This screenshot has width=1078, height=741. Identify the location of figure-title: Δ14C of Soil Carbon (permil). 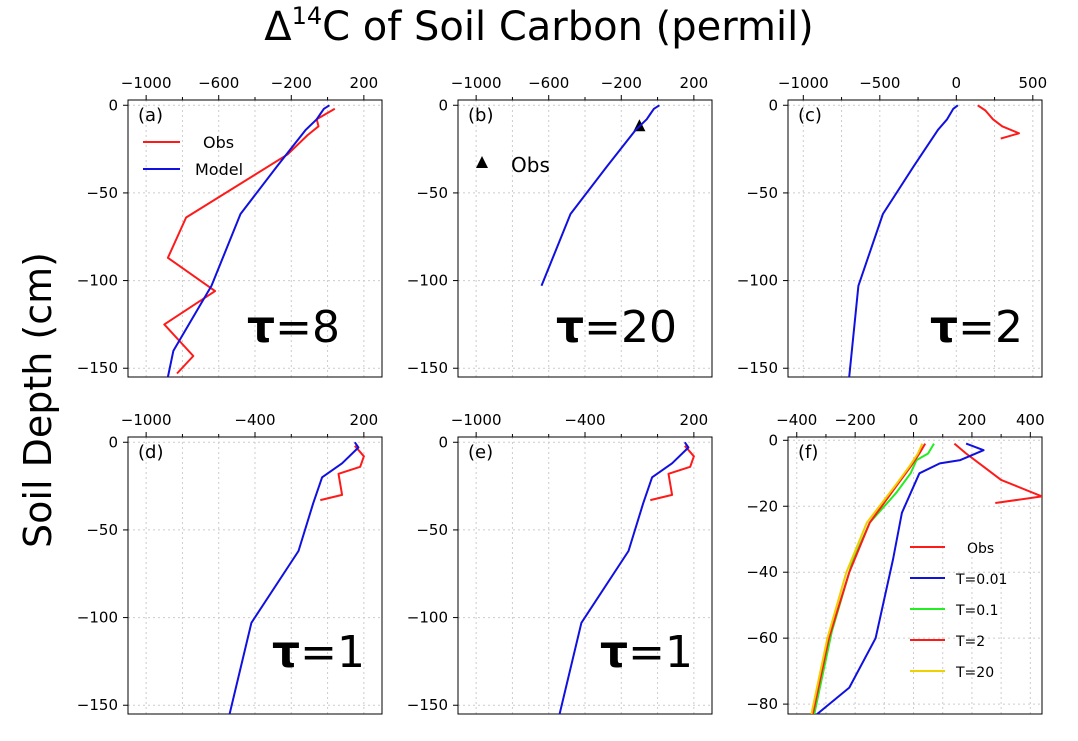
(539, 25).